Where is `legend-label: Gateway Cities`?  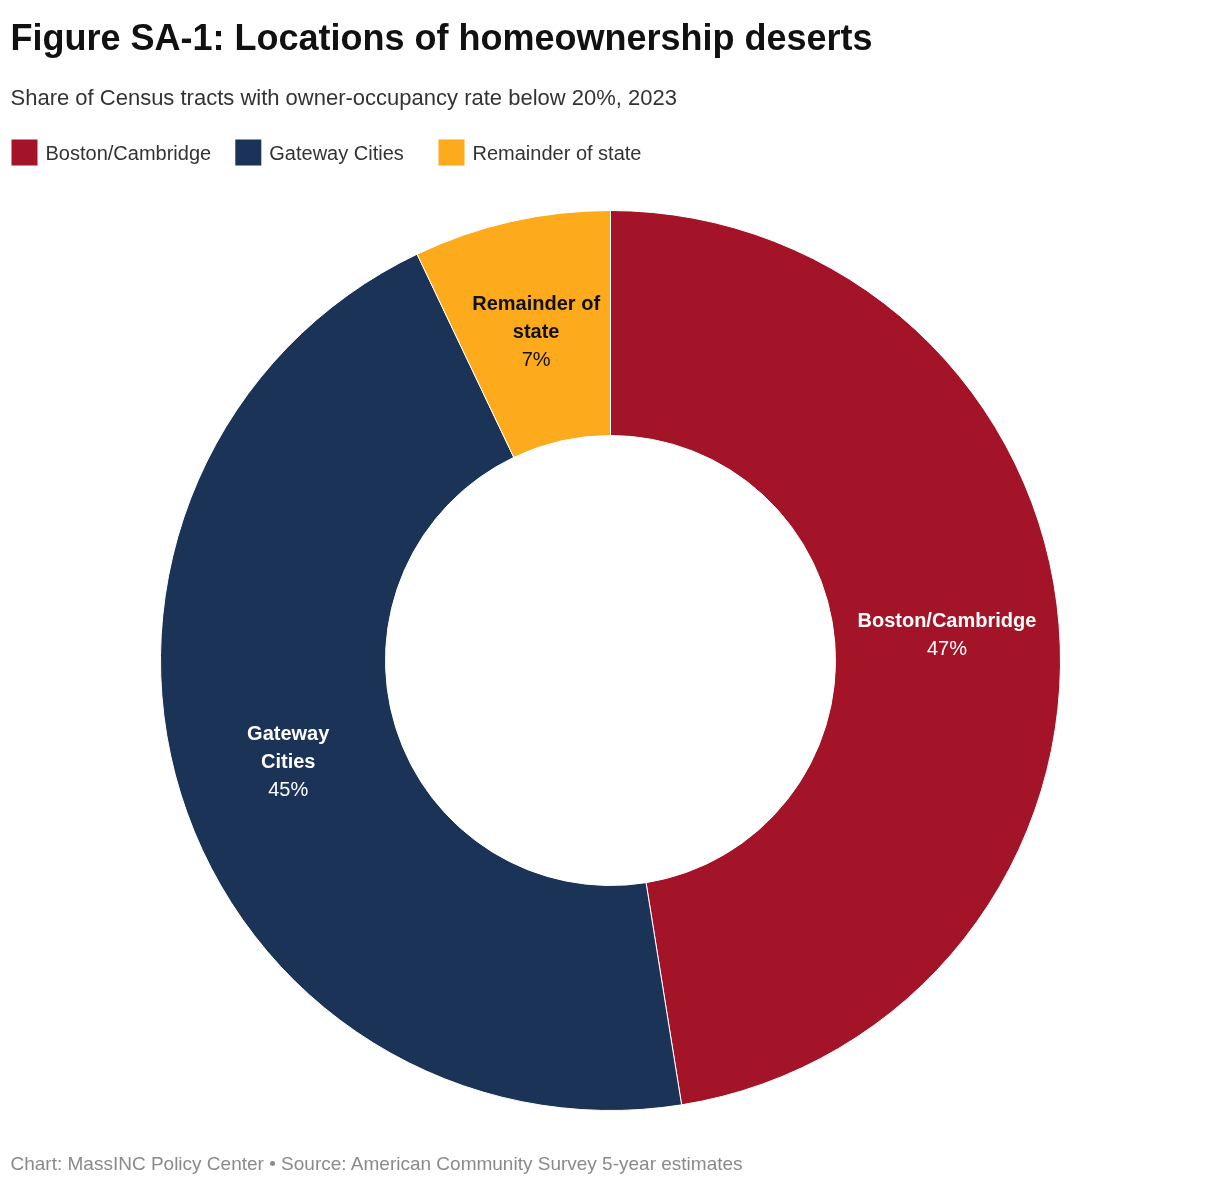
legend-label: Gateway Cities is located at coordinates (336, 152).